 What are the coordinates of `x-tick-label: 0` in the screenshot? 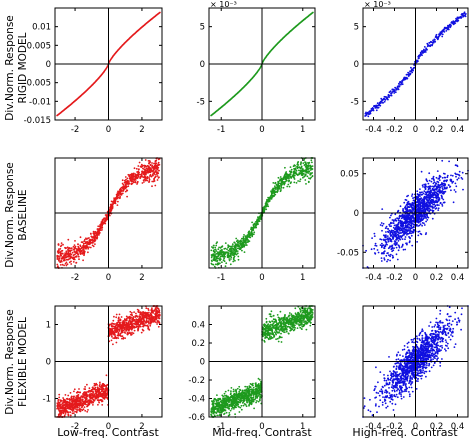 It's located at (261, 278).